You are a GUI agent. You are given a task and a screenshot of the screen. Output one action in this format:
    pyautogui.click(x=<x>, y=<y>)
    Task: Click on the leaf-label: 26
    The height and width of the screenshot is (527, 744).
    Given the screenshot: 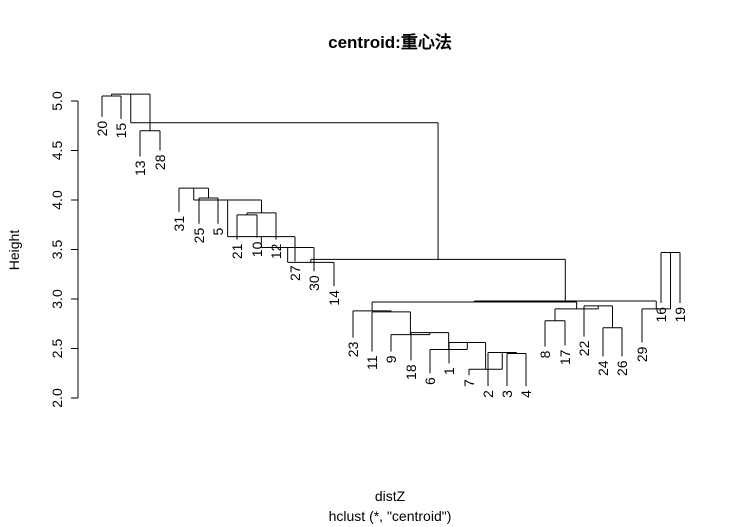 What is the action you would take?
    pyautogui.click(x=622, y=368)
    